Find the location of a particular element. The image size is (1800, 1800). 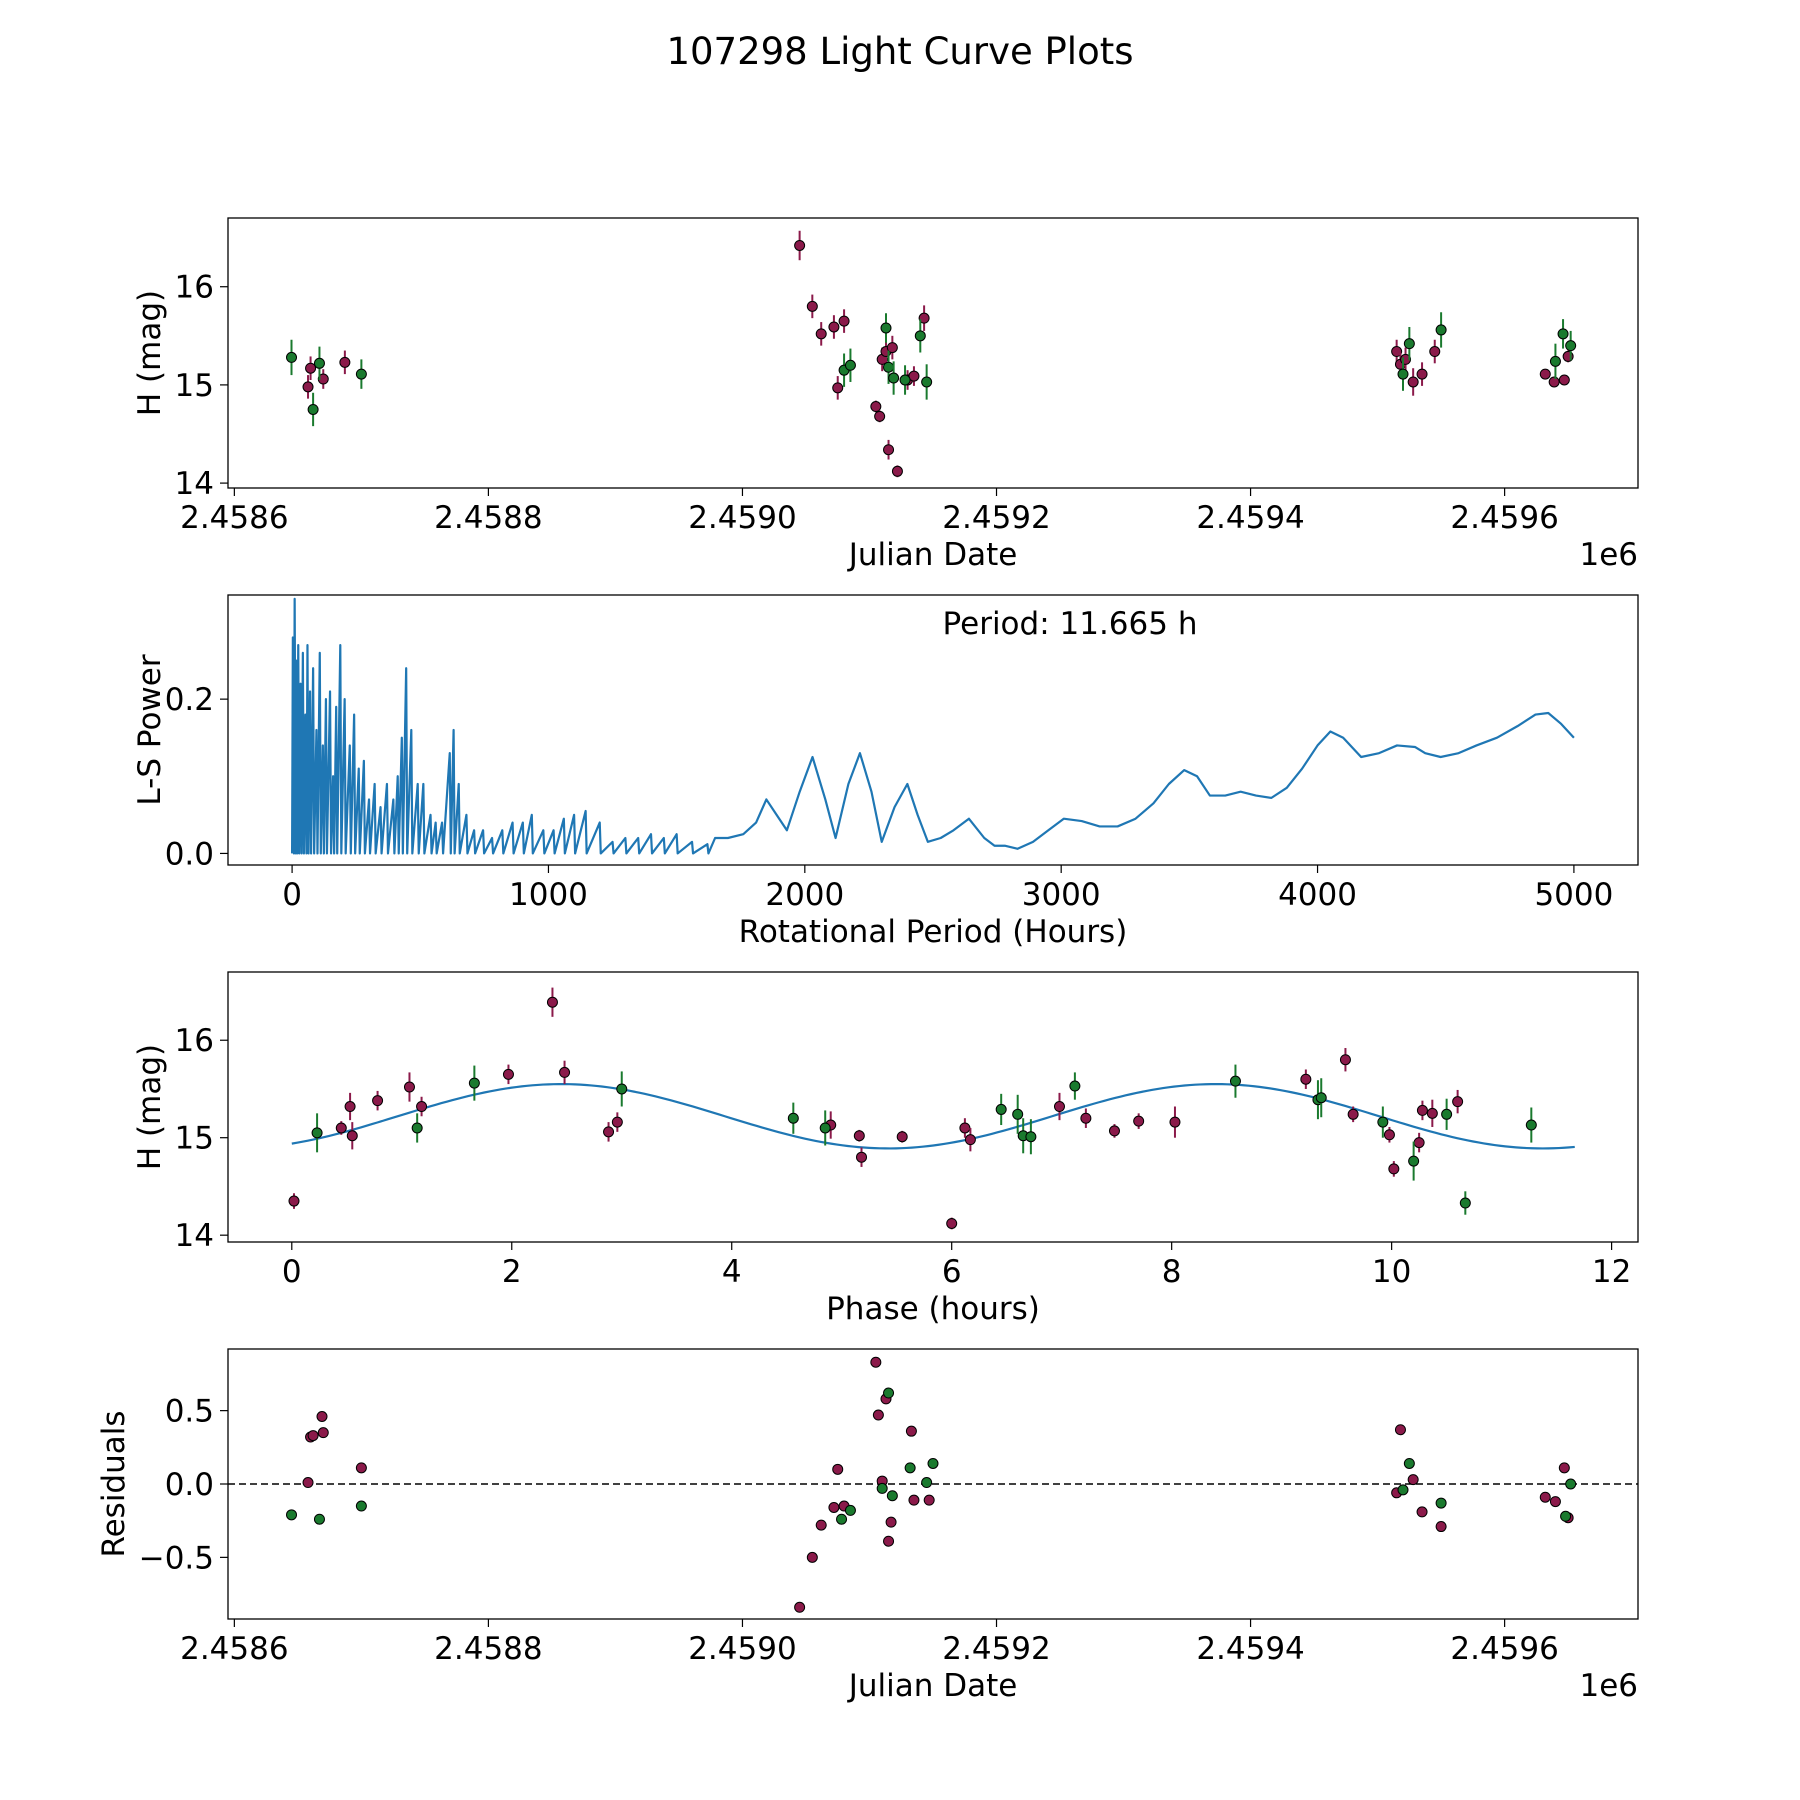

y-tick-label: 16 is located at coordinates (194, 1041).